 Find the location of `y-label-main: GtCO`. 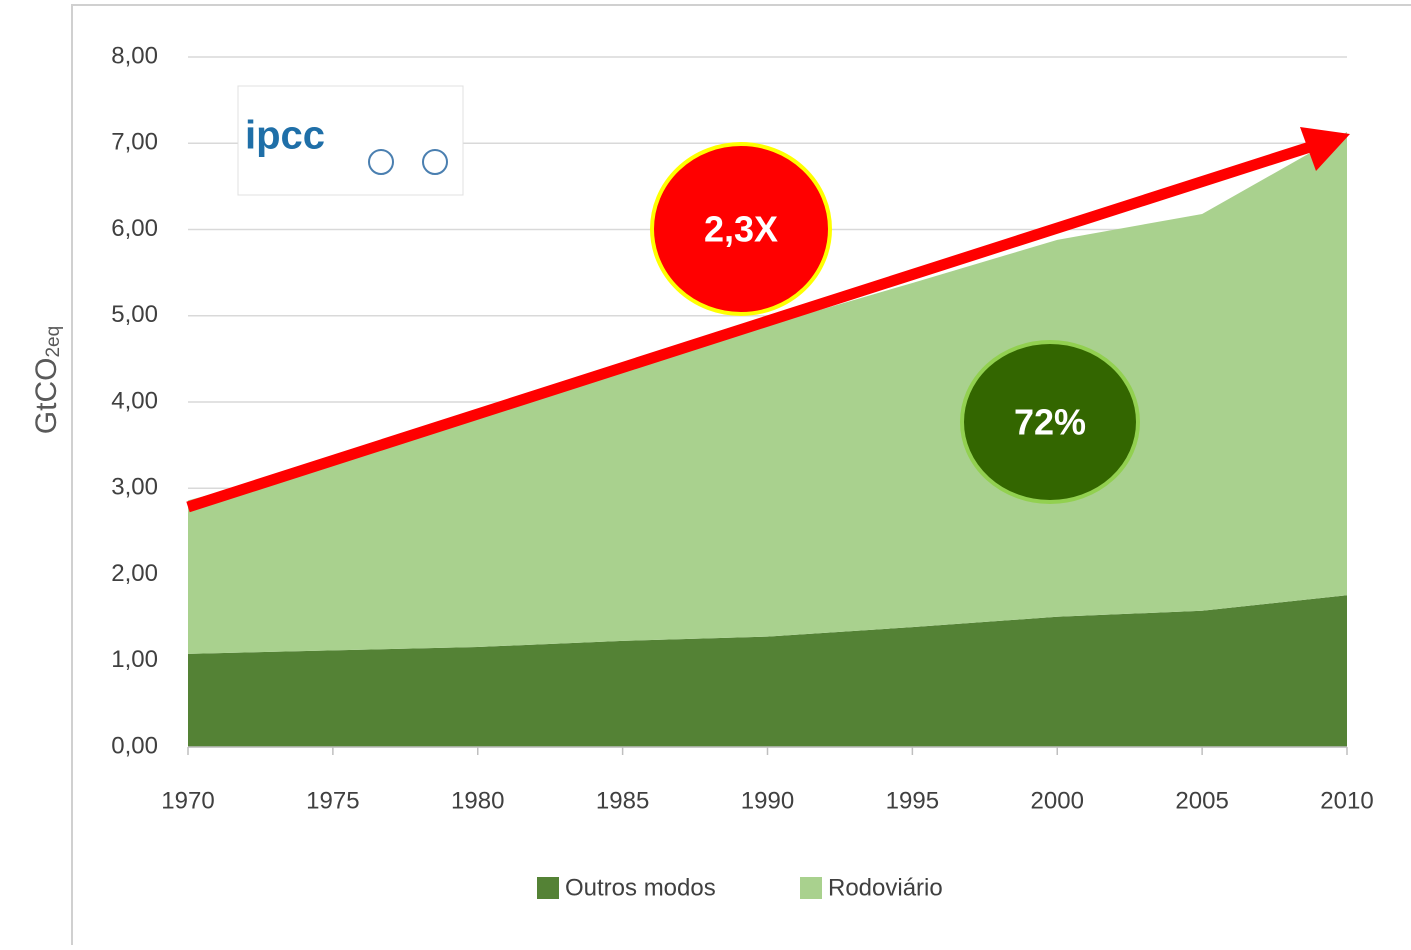

y-label-main: GtCO is located at coordinates (46, 396).